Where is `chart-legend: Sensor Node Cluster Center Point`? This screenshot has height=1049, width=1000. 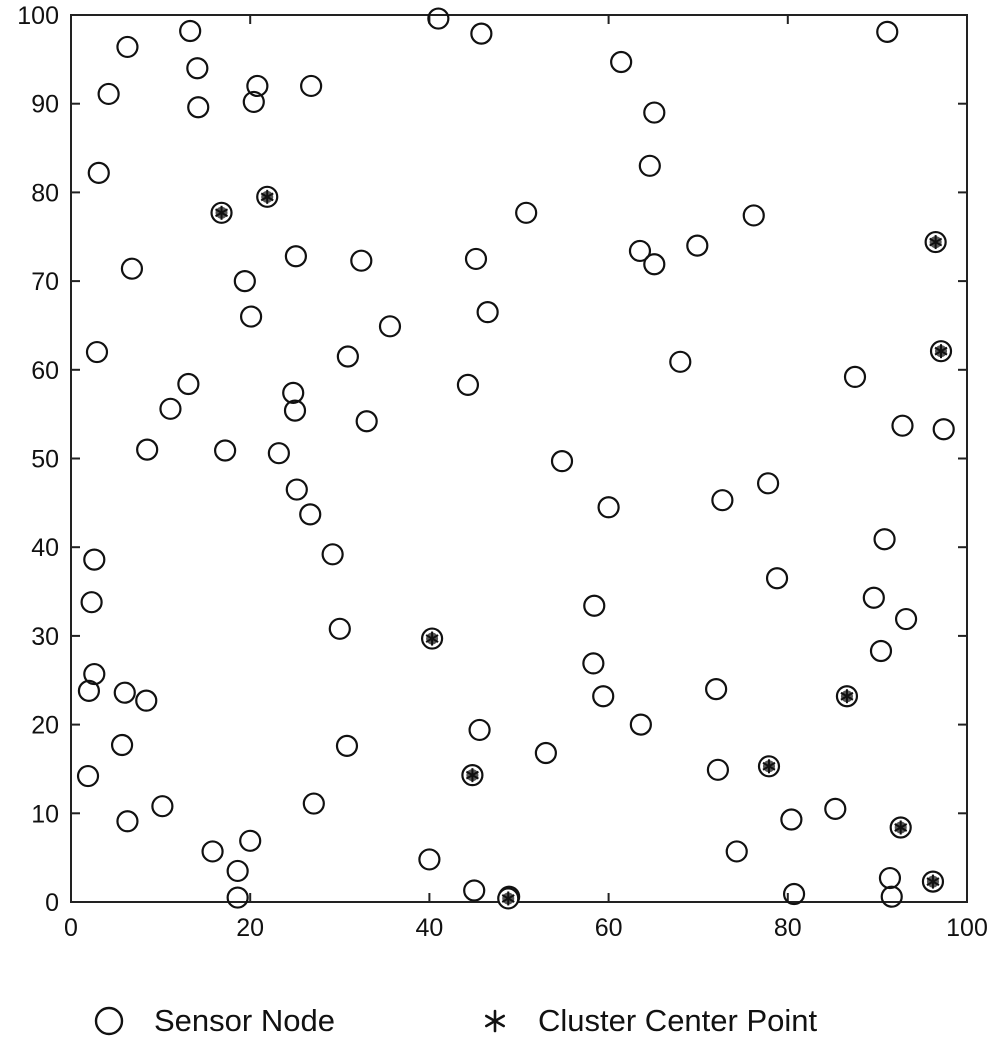
chart-legend: Sensor Node Cluster Center Point is located at coordinates (500, 1021).